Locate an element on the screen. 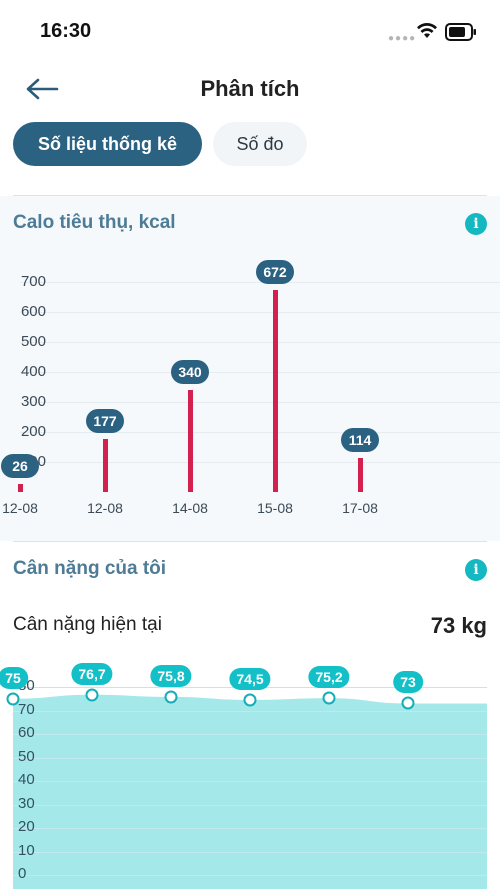 The image size is (500, 889). y-tick-label: 600 is located at coordinates (33, 311).